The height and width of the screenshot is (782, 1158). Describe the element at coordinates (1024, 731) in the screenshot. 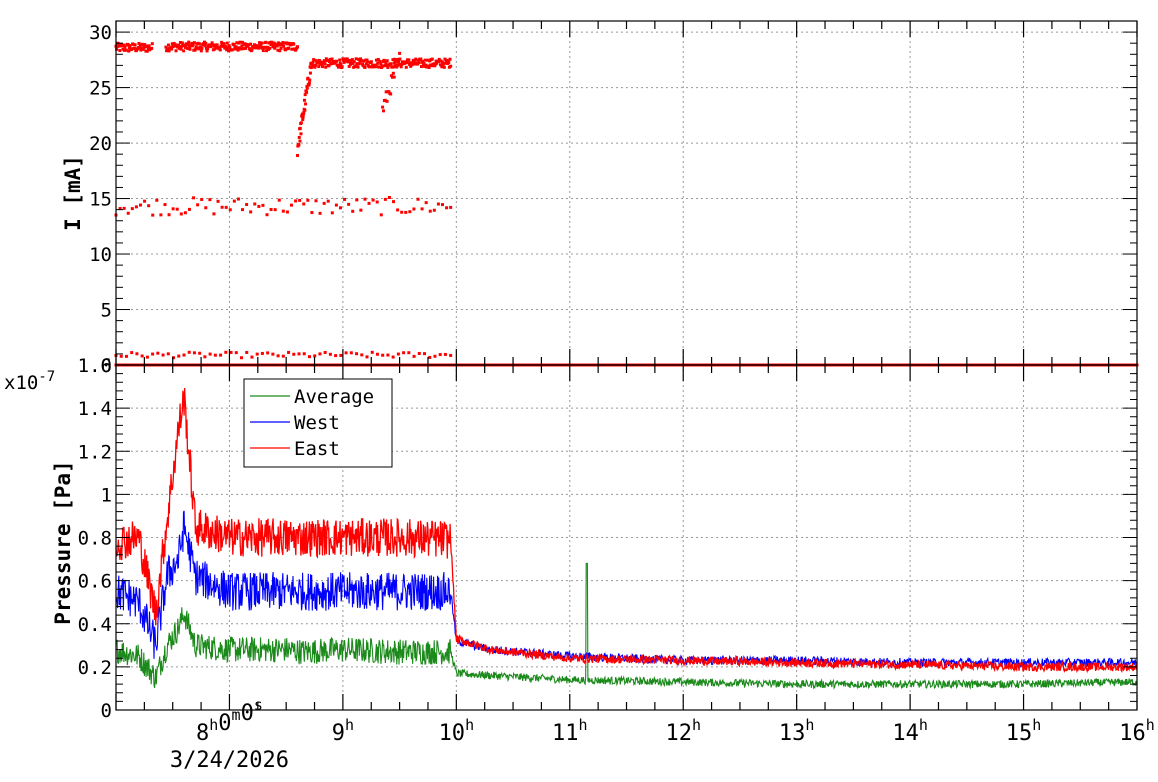

I see `x-tick-label: 15h` at that location.